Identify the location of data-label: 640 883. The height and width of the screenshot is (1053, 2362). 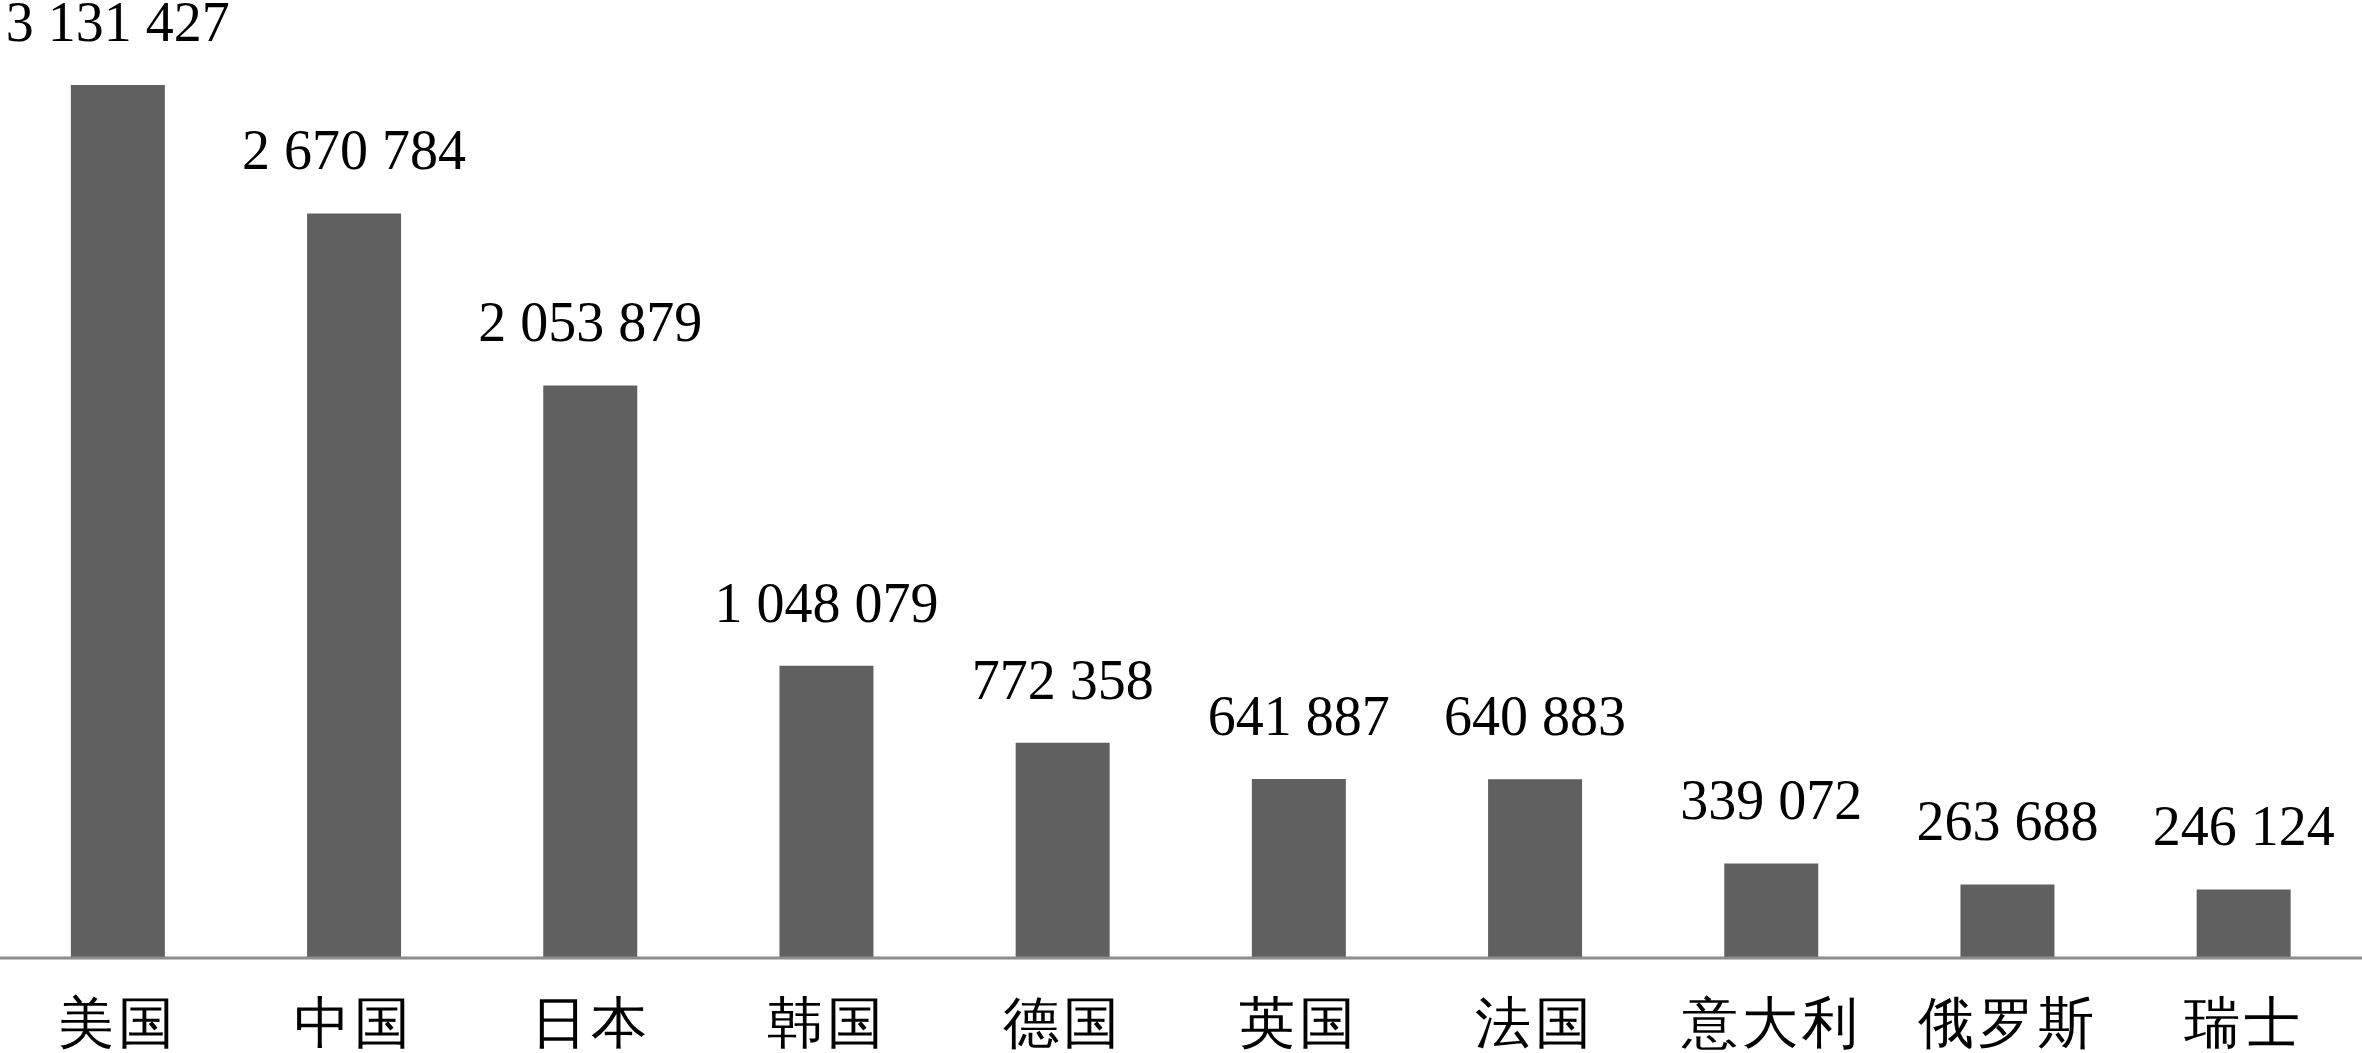
(1535, 716).